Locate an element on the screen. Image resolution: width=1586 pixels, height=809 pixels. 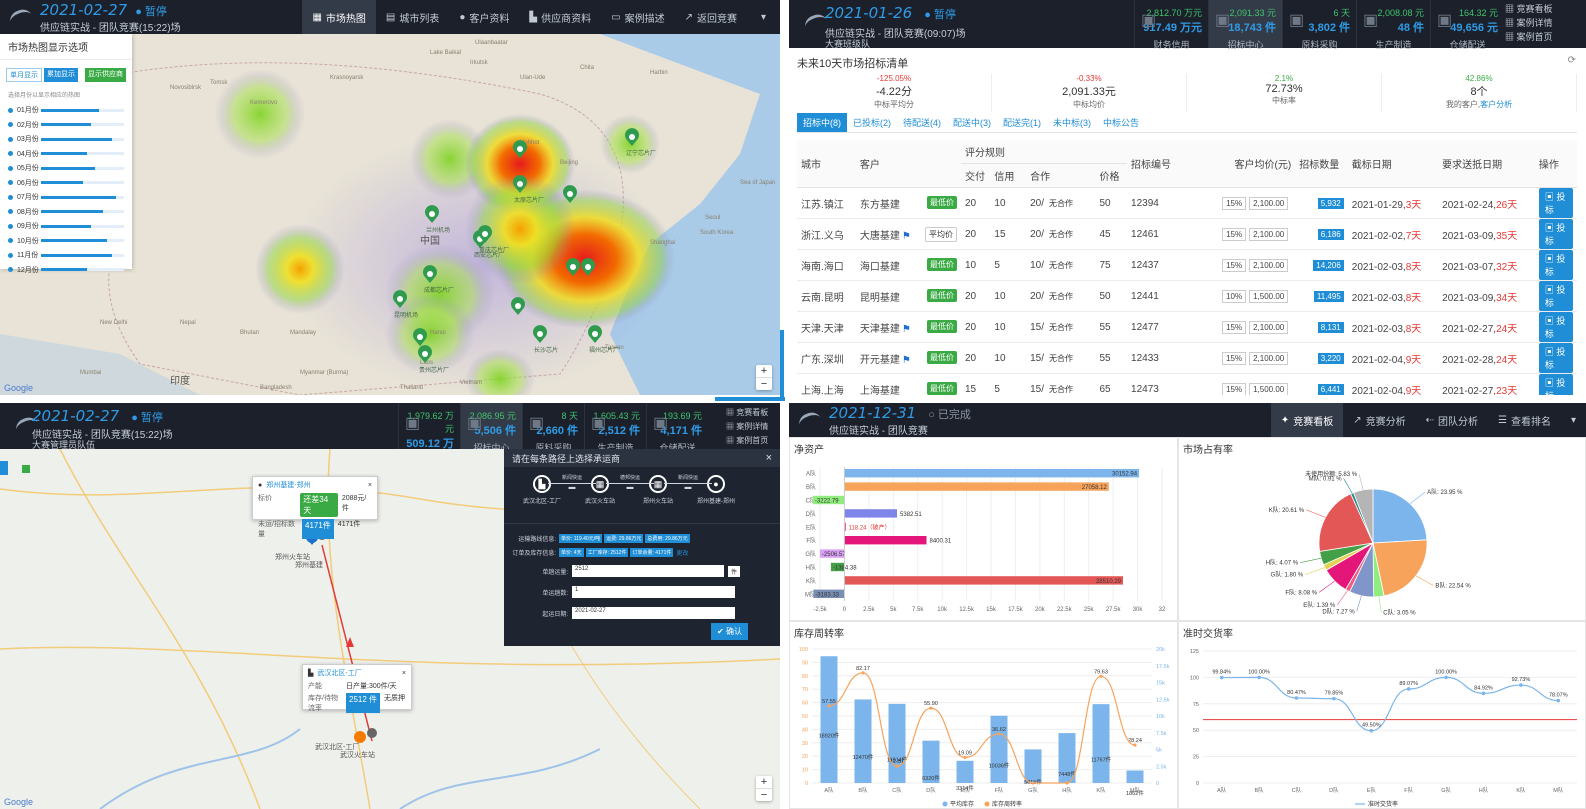
kpi-3: ▣ 1,605.43 元 2,512 件生产制造 is located at coordinates (615, 428).